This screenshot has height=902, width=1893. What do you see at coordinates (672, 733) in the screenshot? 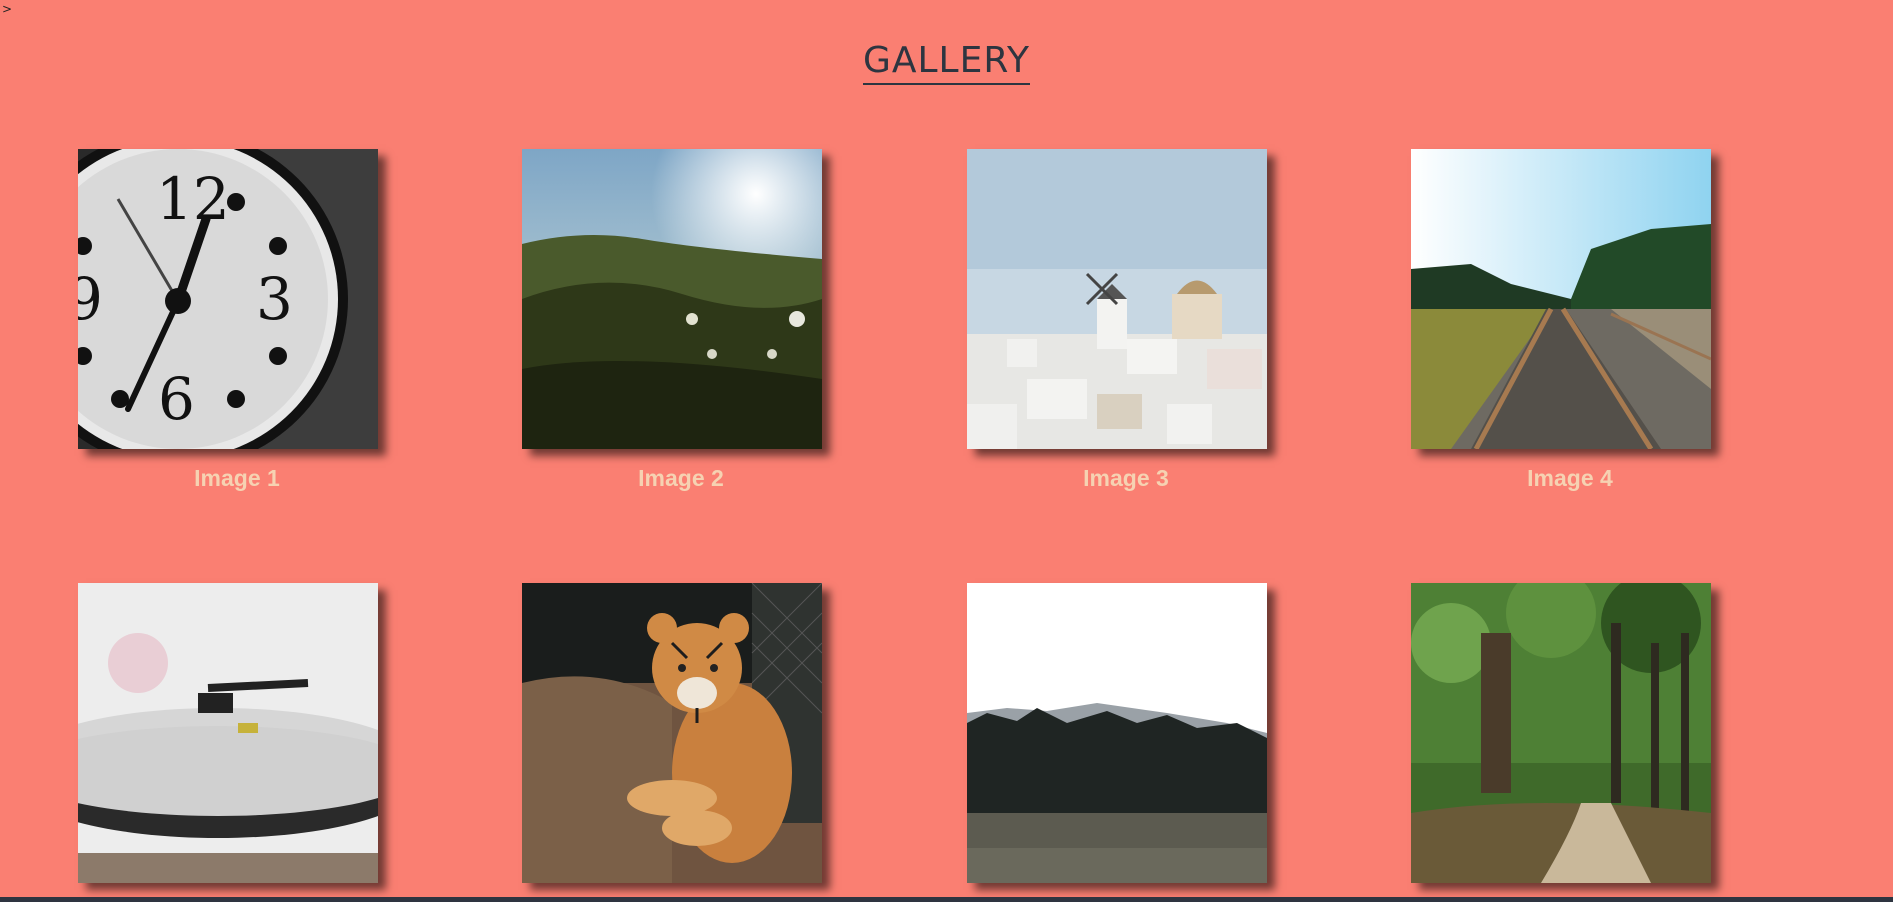
I see `tiger-photo` at bounding box center [672, 733].